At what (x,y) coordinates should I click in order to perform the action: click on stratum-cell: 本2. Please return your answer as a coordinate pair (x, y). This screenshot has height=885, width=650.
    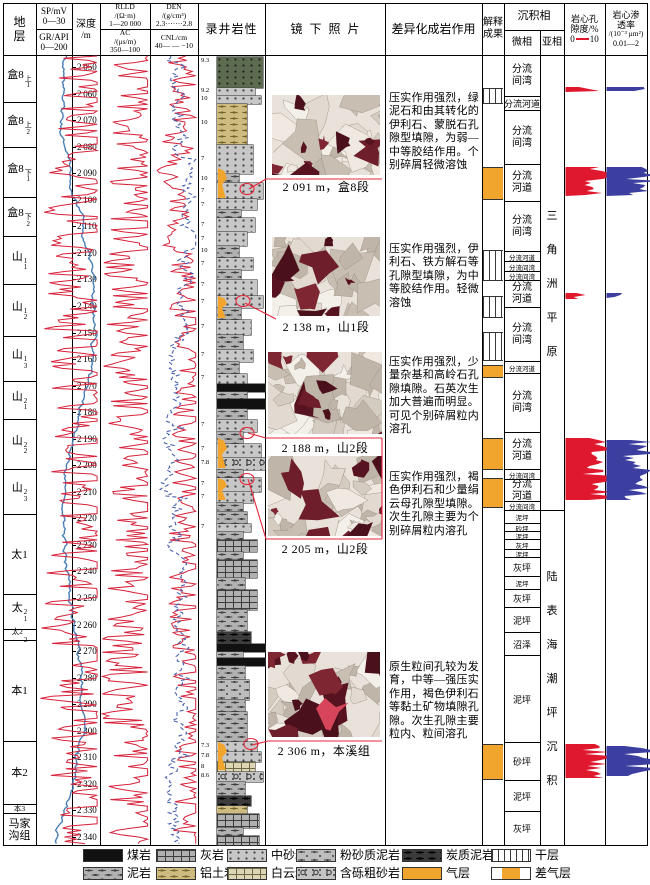
    Looking at the image, I should click on (19, 773).